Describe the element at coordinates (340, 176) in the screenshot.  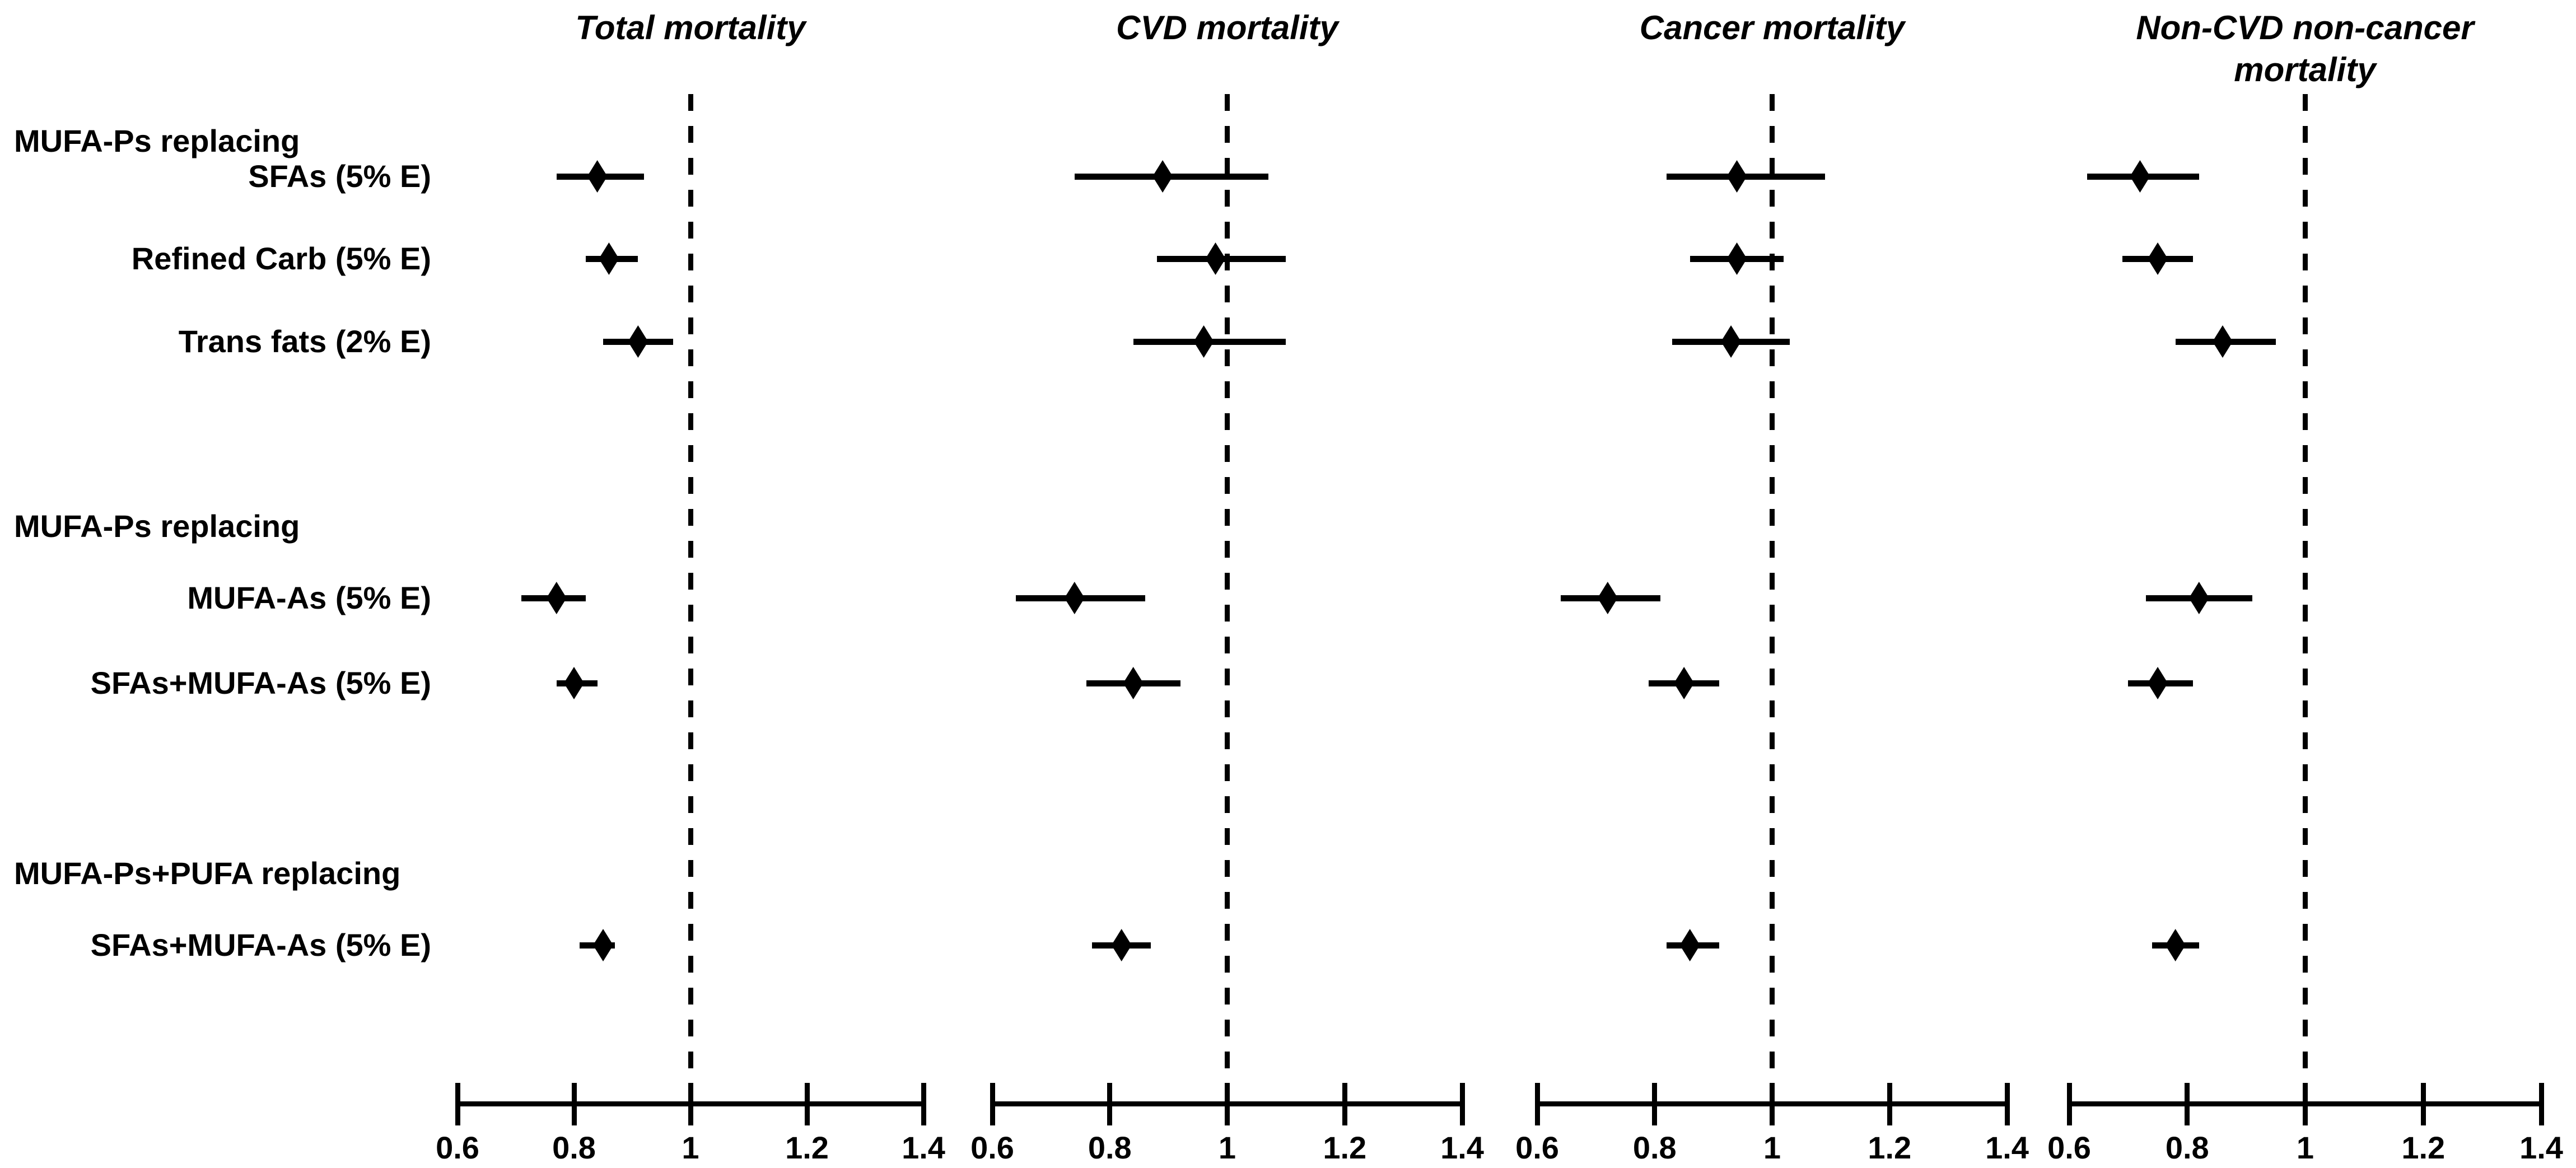
I see `row-label-sfas: SFAs (5% E)` at that location.